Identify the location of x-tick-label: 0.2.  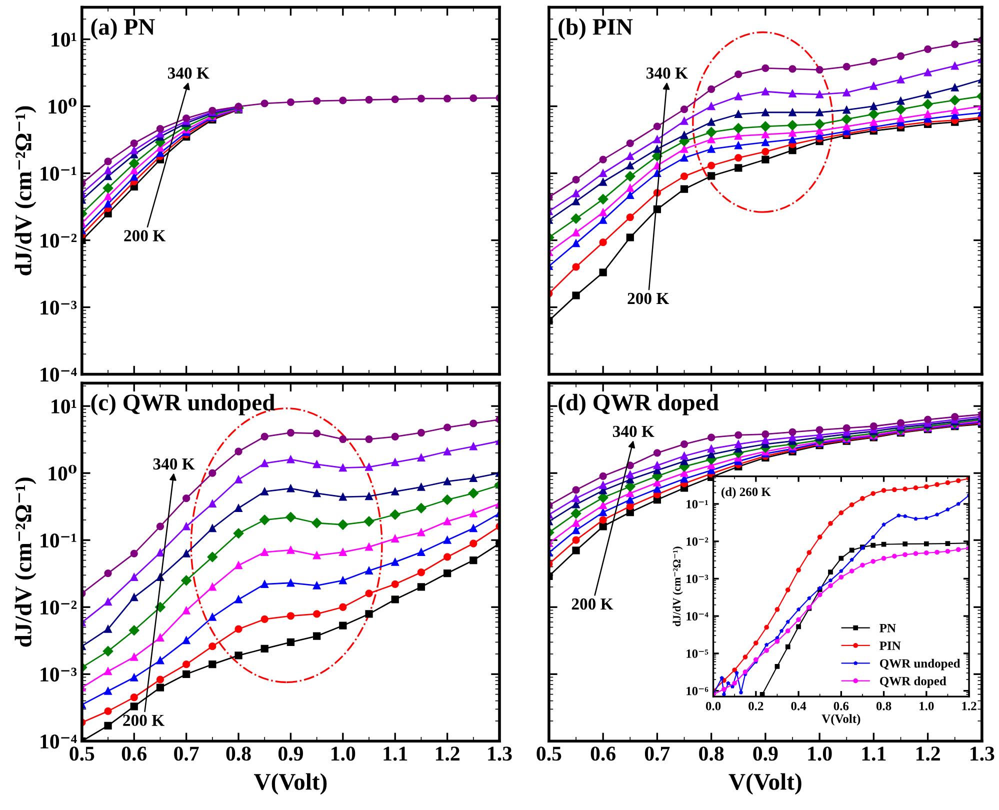
(756, 706).